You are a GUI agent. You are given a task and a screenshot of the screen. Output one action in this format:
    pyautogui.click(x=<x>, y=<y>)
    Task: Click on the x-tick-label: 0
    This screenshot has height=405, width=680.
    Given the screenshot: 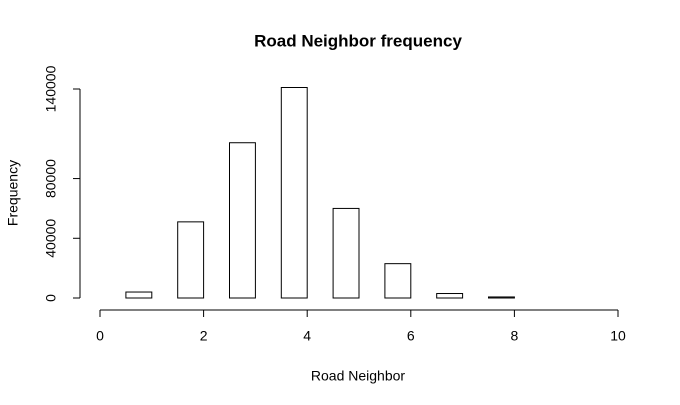 What is the action you would take?
    pyautogui.click(x=100, y=336)
    